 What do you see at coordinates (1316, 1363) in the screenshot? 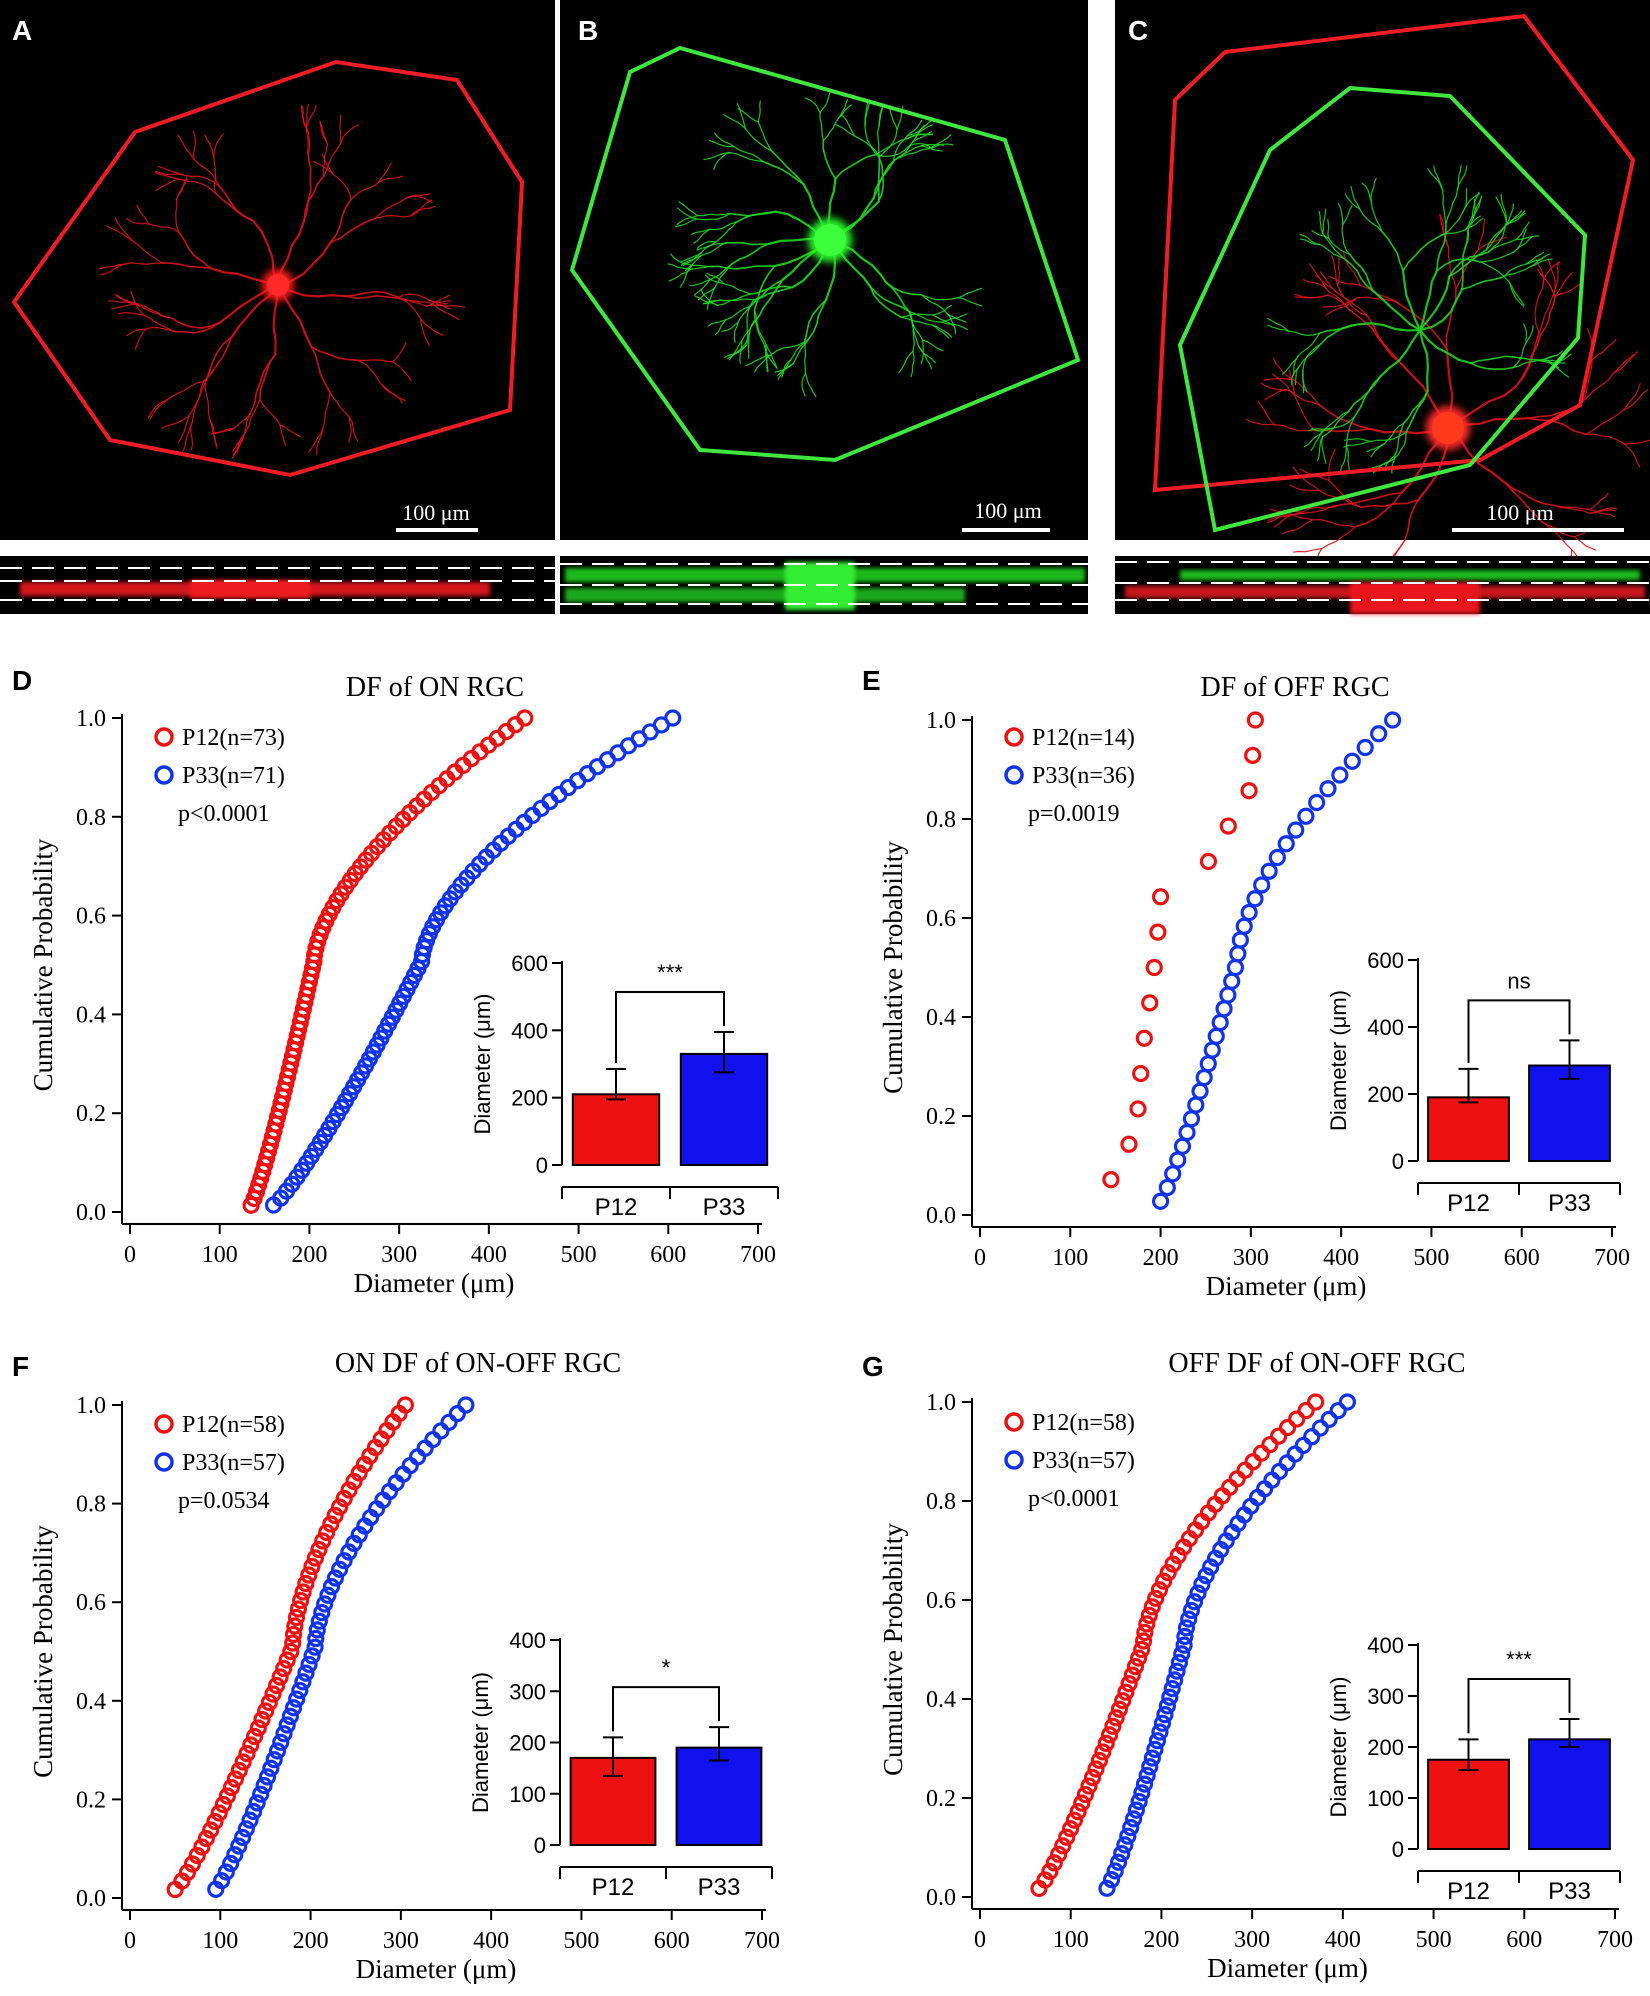
I see `chart-title: OFF DF of ON-OFF RGC` at bounding box center [1316, 1363].